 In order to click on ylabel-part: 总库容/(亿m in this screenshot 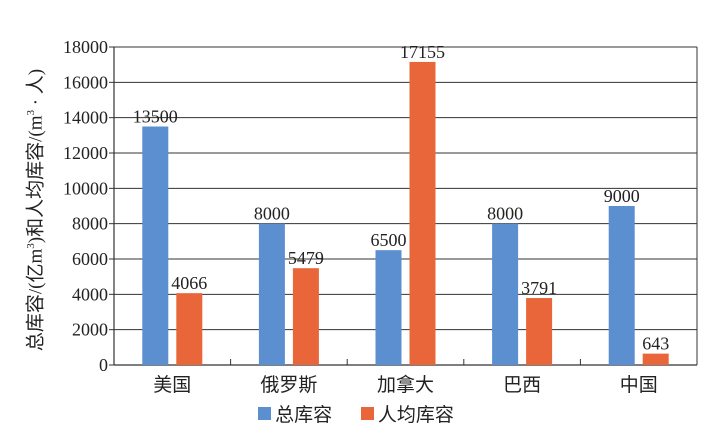, I will do `click(36, 300)`.